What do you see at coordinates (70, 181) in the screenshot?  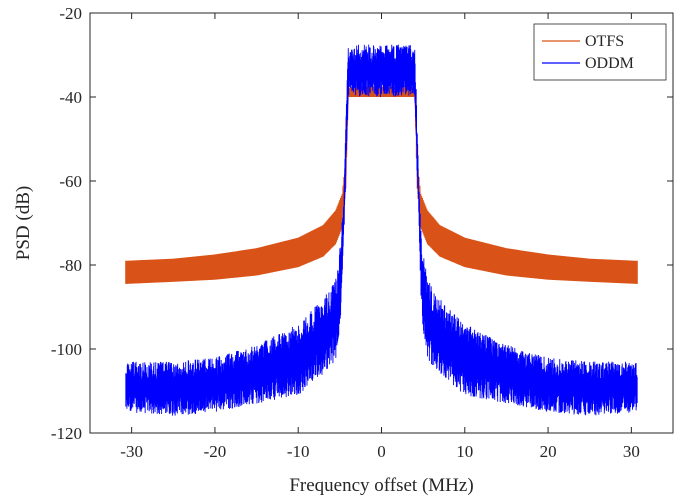 I see `y-tick-label: -60` at bounding box center [70, 181].